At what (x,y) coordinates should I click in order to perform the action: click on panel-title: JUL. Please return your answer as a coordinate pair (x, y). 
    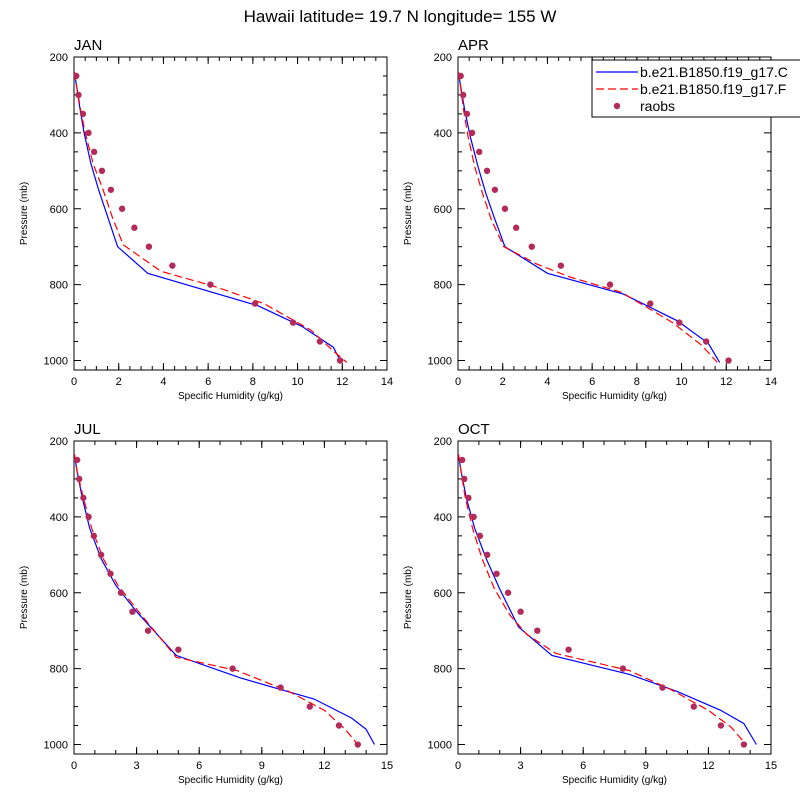
    Looking at the image, I should click on (87, 429).